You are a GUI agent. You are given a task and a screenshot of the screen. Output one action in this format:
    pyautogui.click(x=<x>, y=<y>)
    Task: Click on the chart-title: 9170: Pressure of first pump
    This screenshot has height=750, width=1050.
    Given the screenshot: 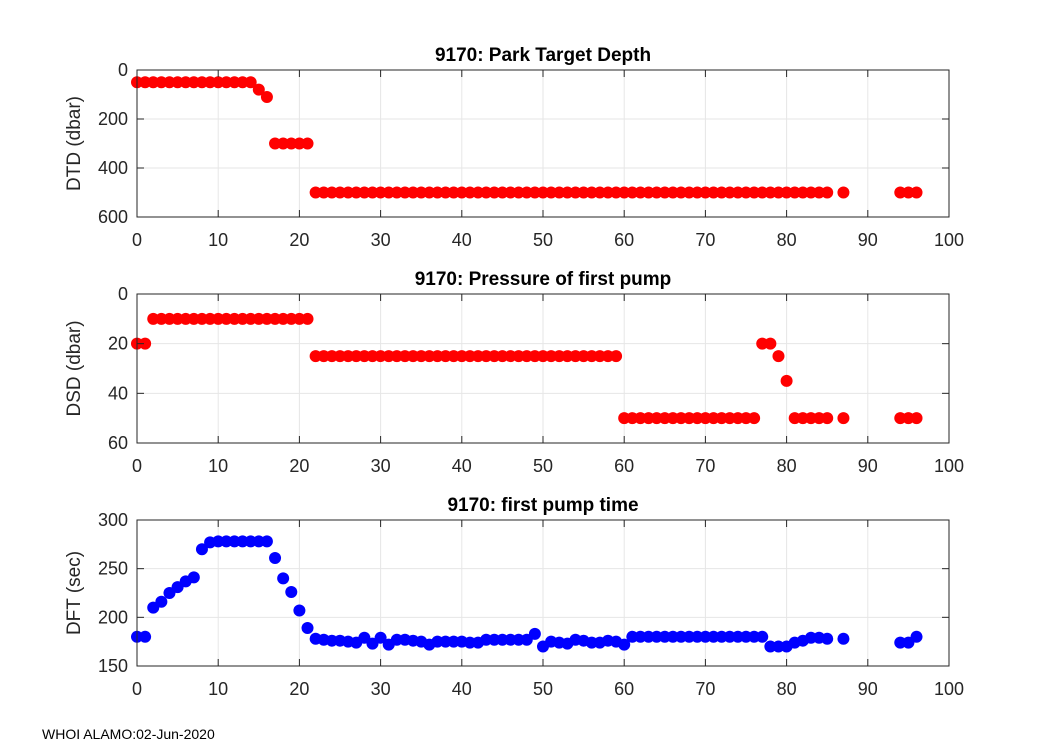 What is the action you would take?
    pyautogui.click(x=543, y=279)
    